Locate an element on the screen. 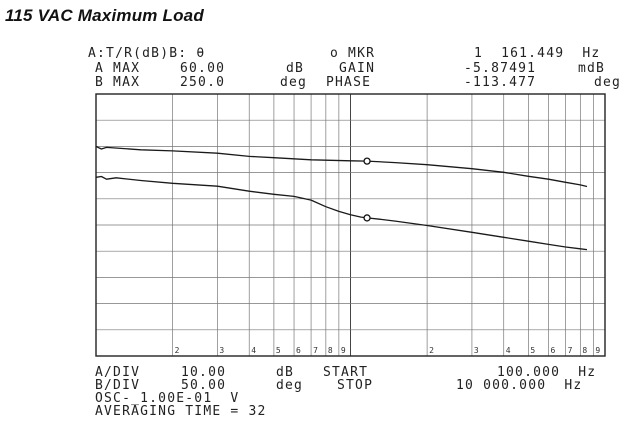 Image resolution: width=639 pixels, height=428 pixels. a-div-unit: dB is located at coordinates (285, 372).